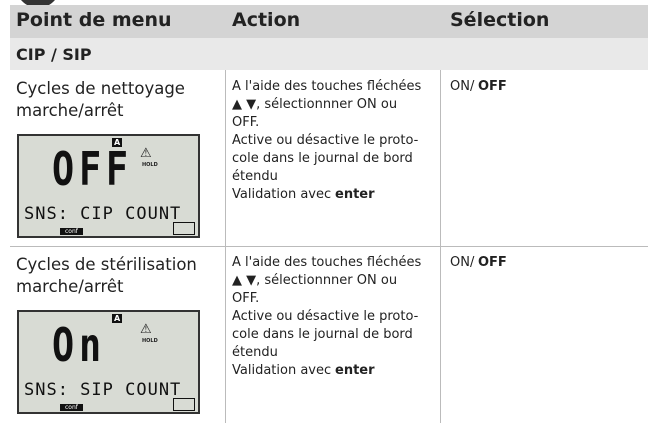 Image resolution: width=658 pixels, height=423 pixels. Describe the element at coordinates (100, 88) in the screenshot. I see `menu-item: Cycles de nettoyage` at that location.